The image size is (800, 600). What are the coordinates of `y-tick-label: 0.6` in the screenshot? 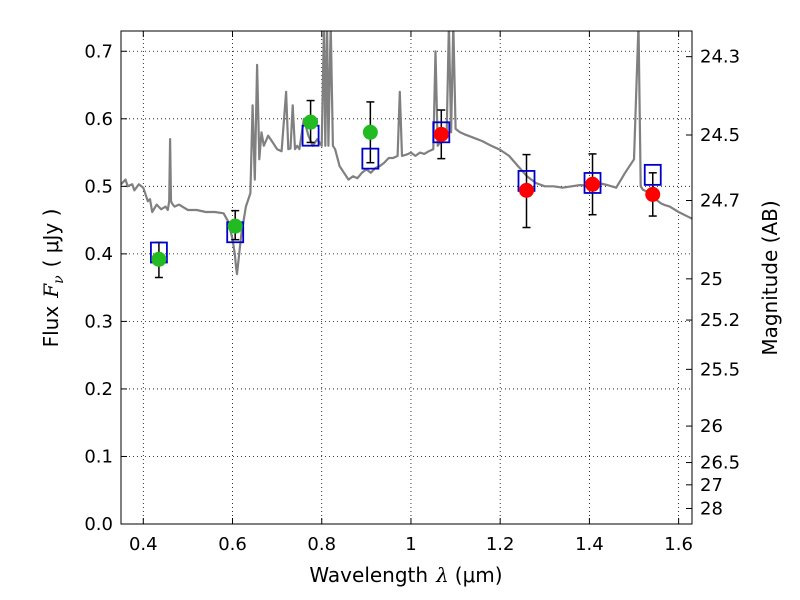 It's located at (98, 119).